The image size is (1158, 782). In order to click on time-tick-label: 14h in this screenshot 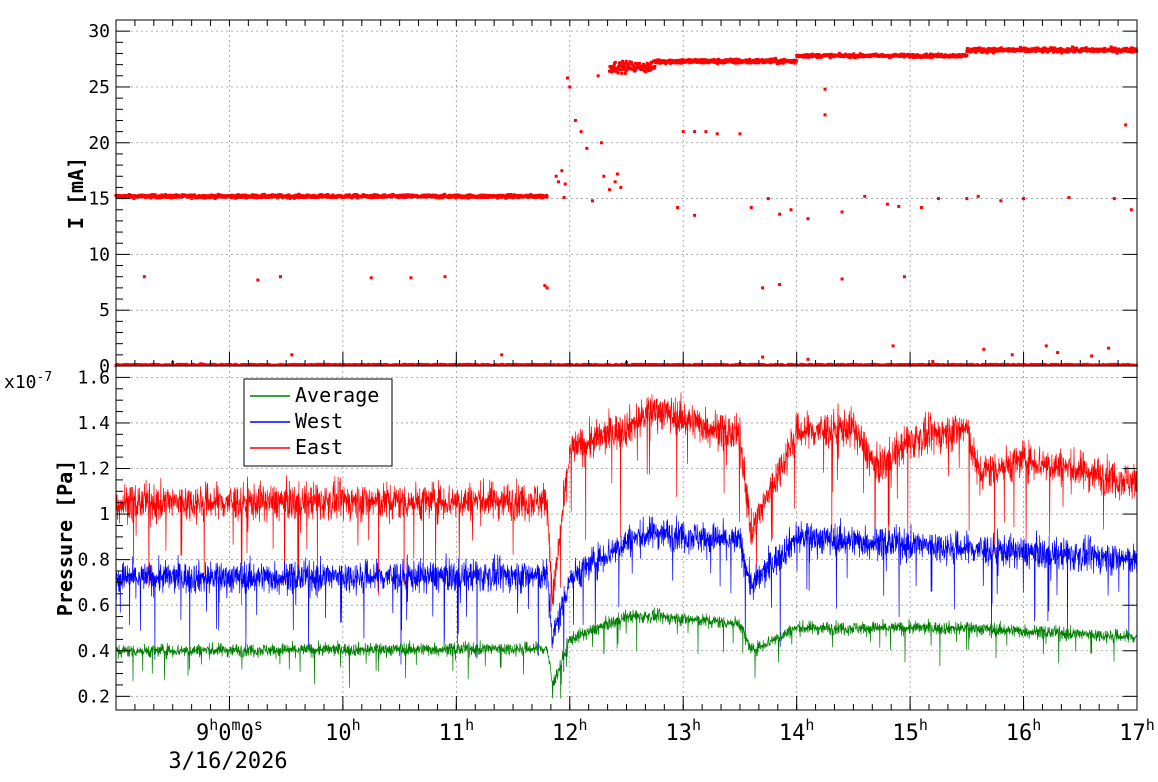, I will do `click(797, 731)`.